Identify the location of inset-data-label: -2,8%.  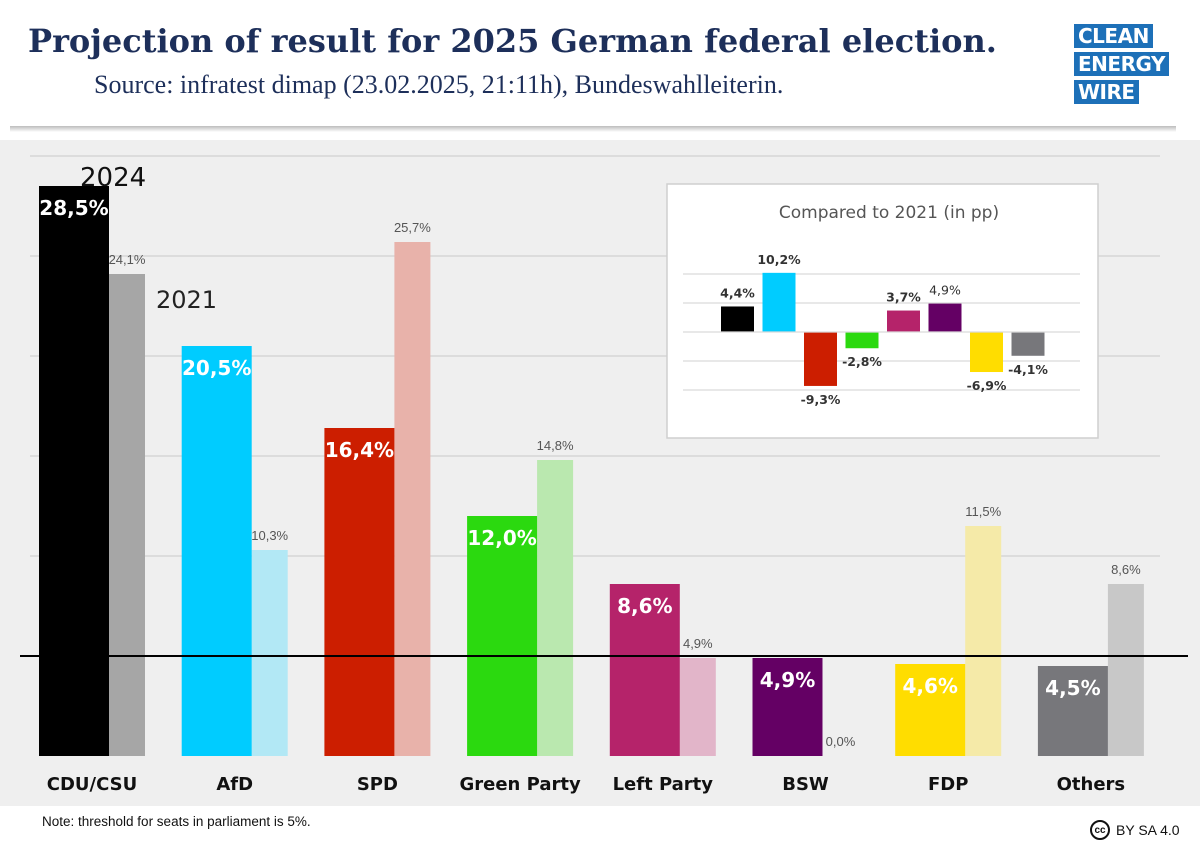
(862, 361).